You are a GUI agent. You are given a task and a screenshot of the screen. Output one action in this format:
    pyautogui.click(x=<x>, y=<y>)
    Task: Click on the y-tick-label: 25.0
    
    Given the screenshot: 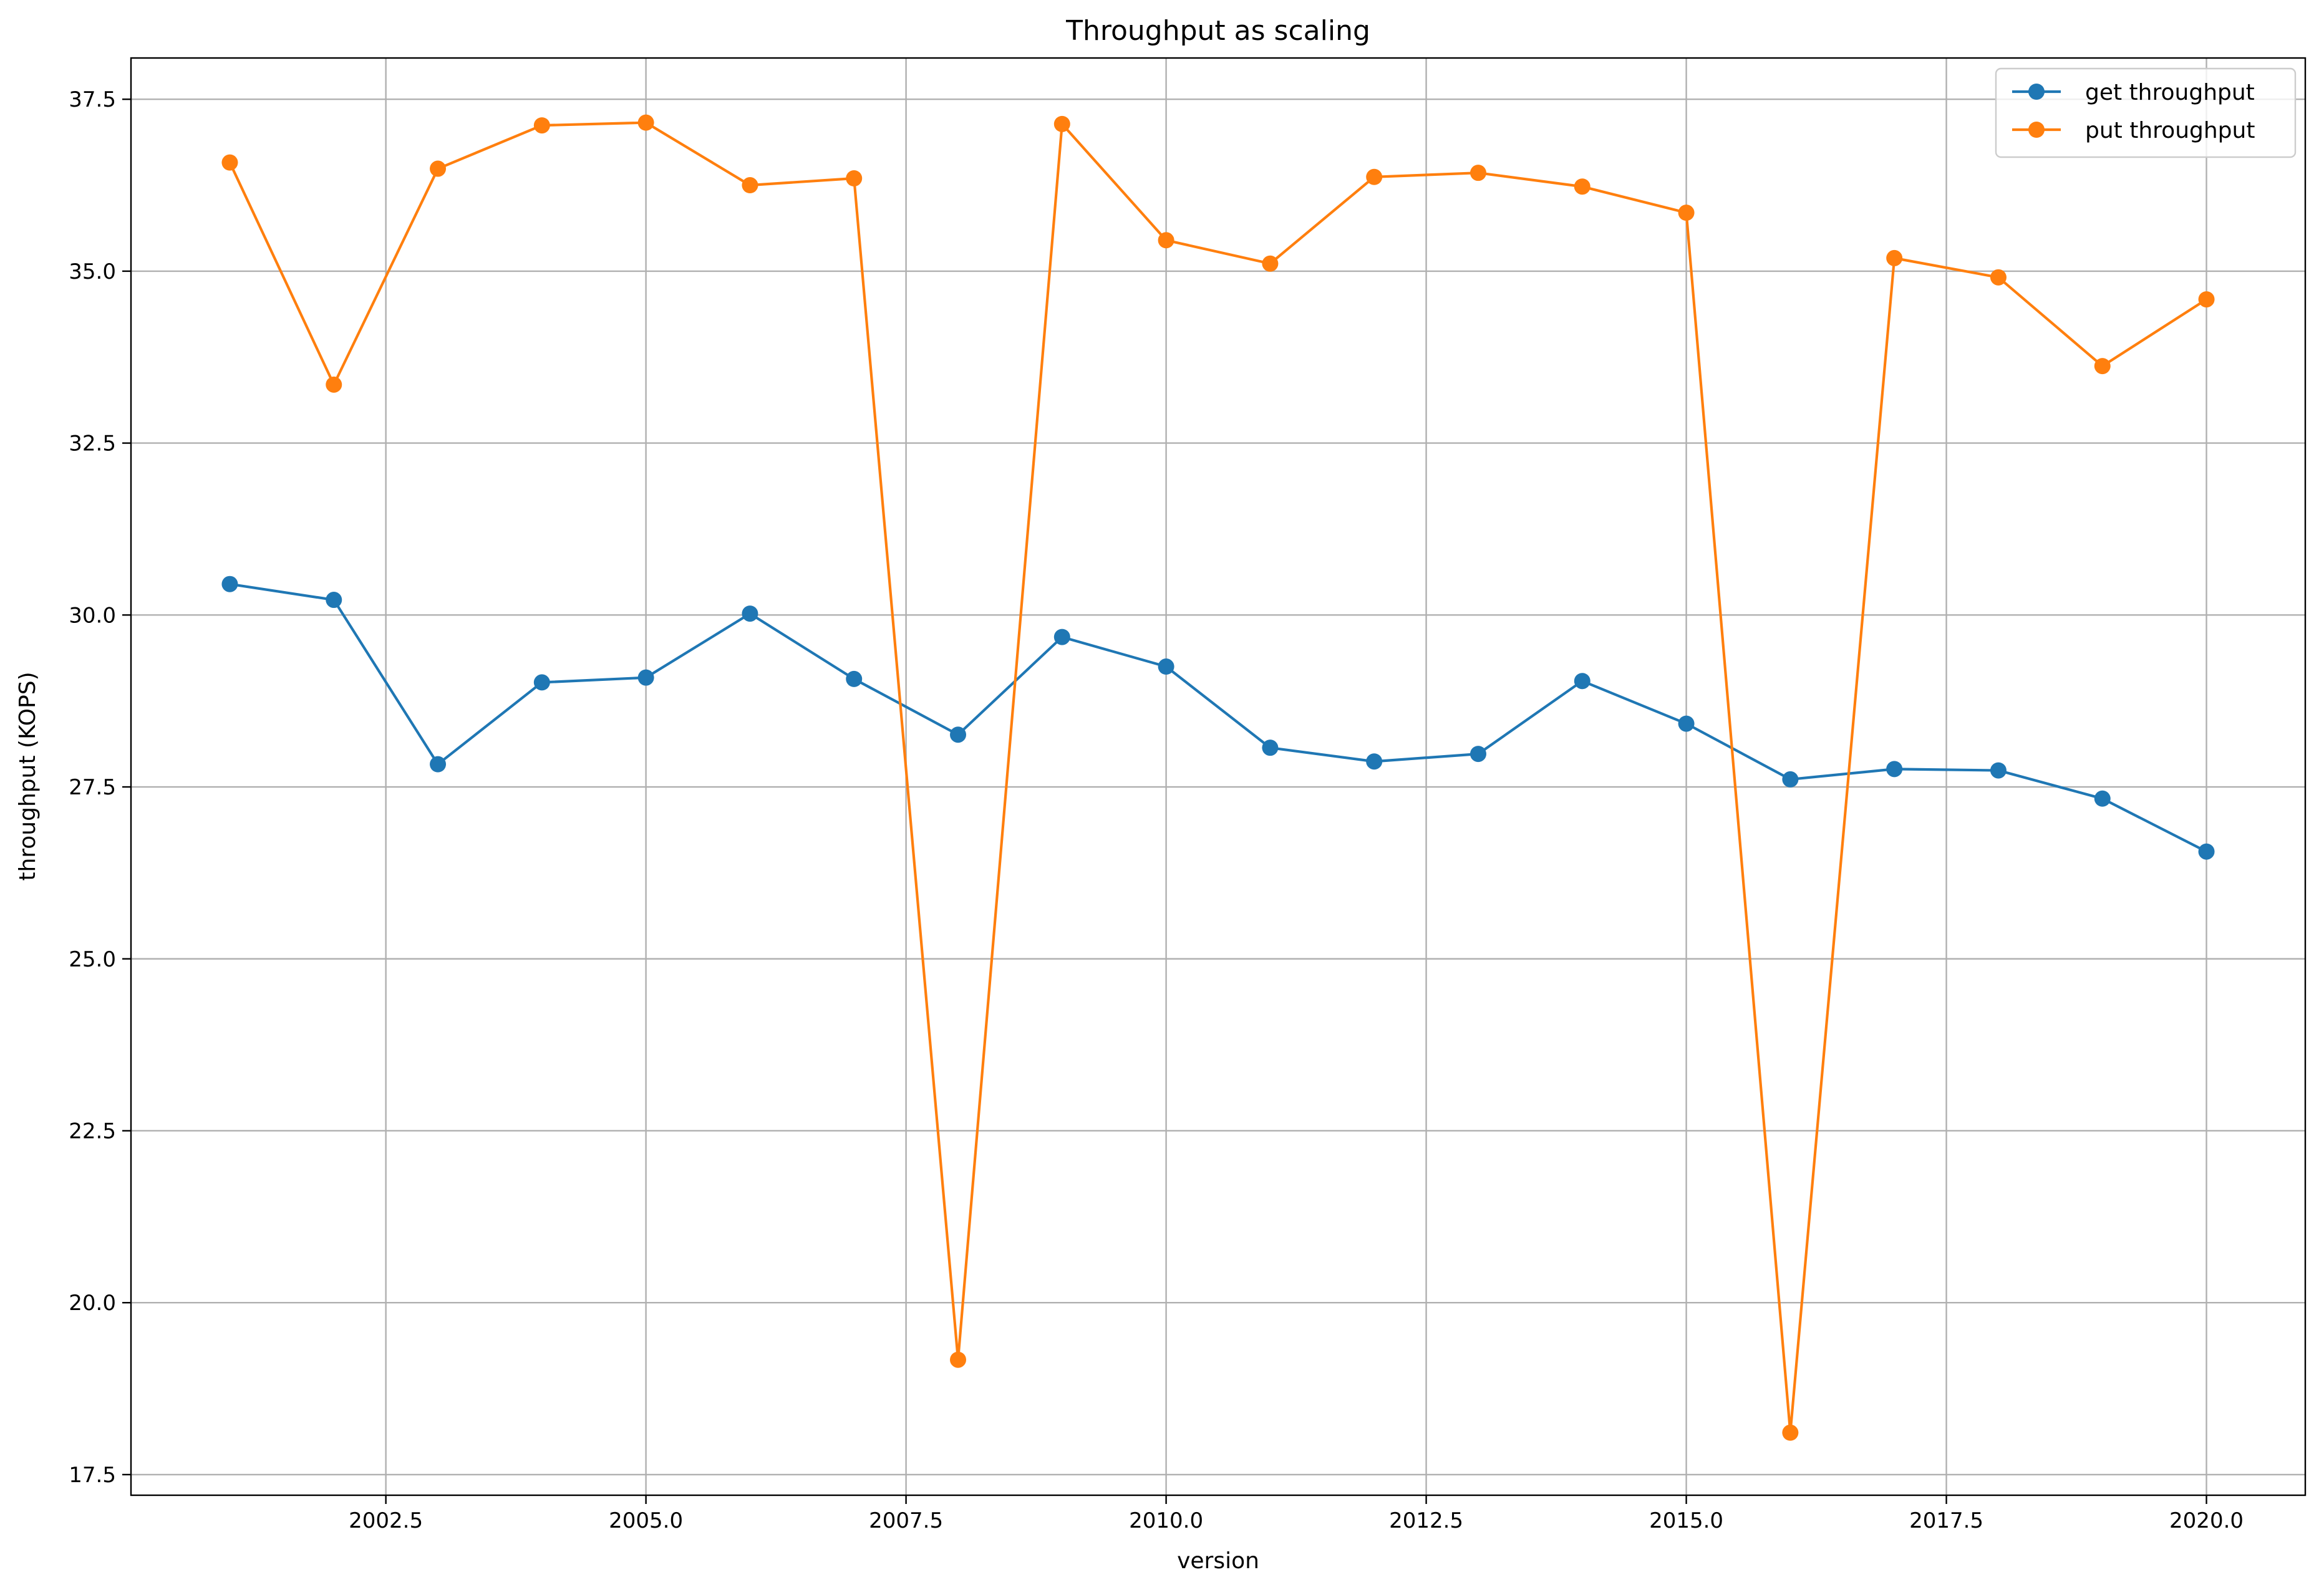 What is the action you would take?
    pyautogui.click(x=92, y=960)
    